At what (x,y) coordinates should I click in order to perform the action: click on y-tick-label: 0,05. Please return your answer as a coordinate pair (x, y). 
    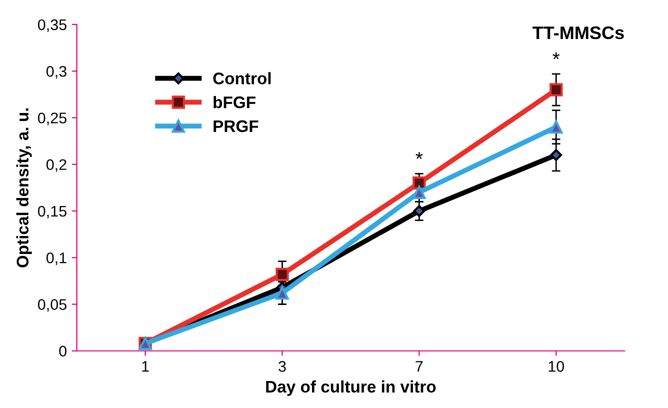
    Looking at the image, I should click on (52, 305).